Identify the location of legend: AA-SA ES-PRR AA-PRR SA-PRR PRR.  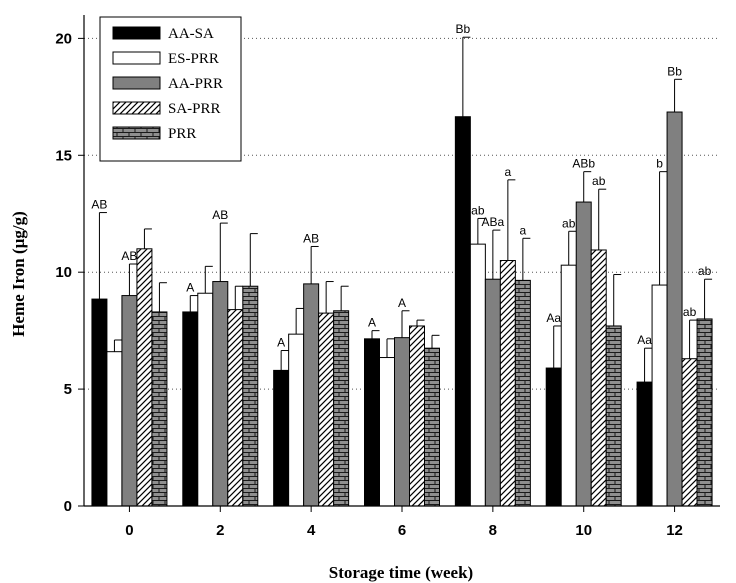
(170, 89).